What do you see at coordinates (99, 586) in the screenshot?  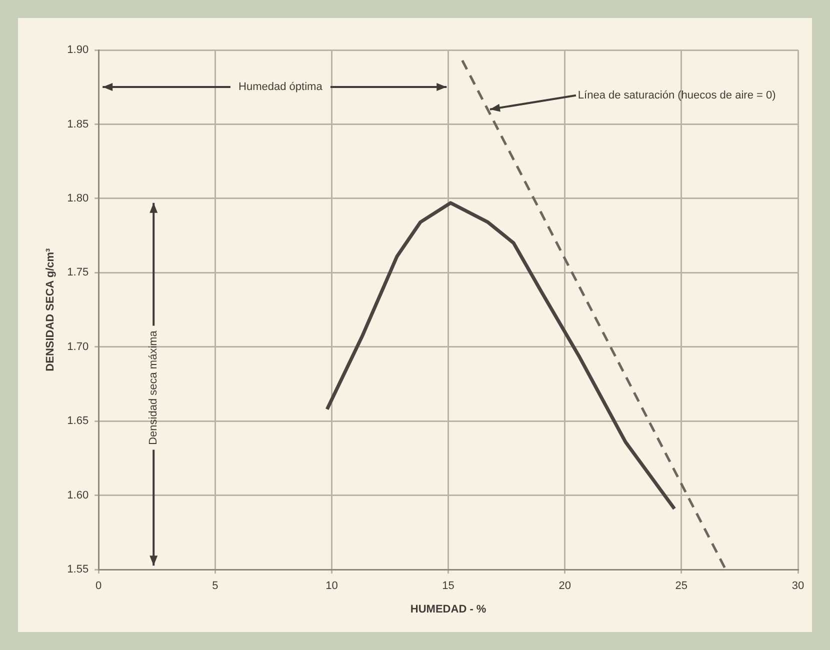 I see `x-tick-label: 0` at bounding box center [99, 586].